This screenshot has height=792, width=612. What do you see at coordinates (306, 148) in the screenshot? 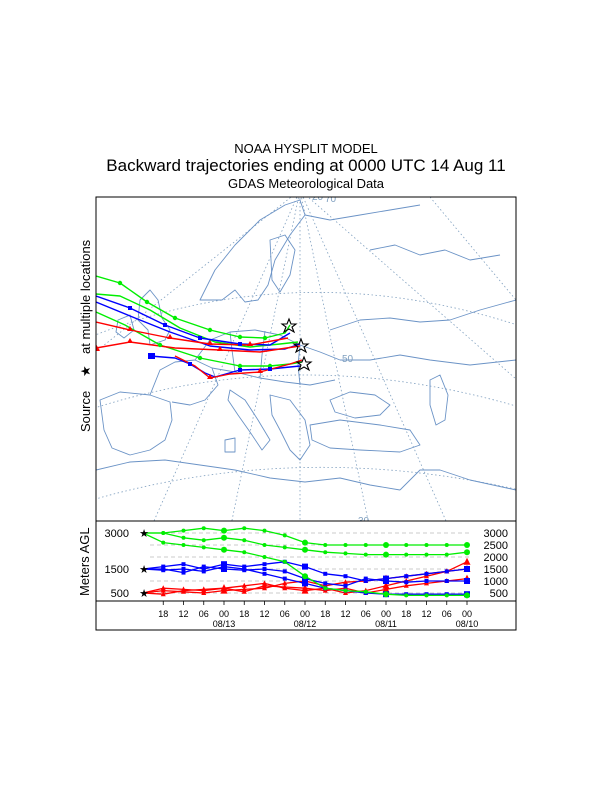
I see `model-title: NOAA HYSPLIT MODEL` at bounding box center [306, 148].